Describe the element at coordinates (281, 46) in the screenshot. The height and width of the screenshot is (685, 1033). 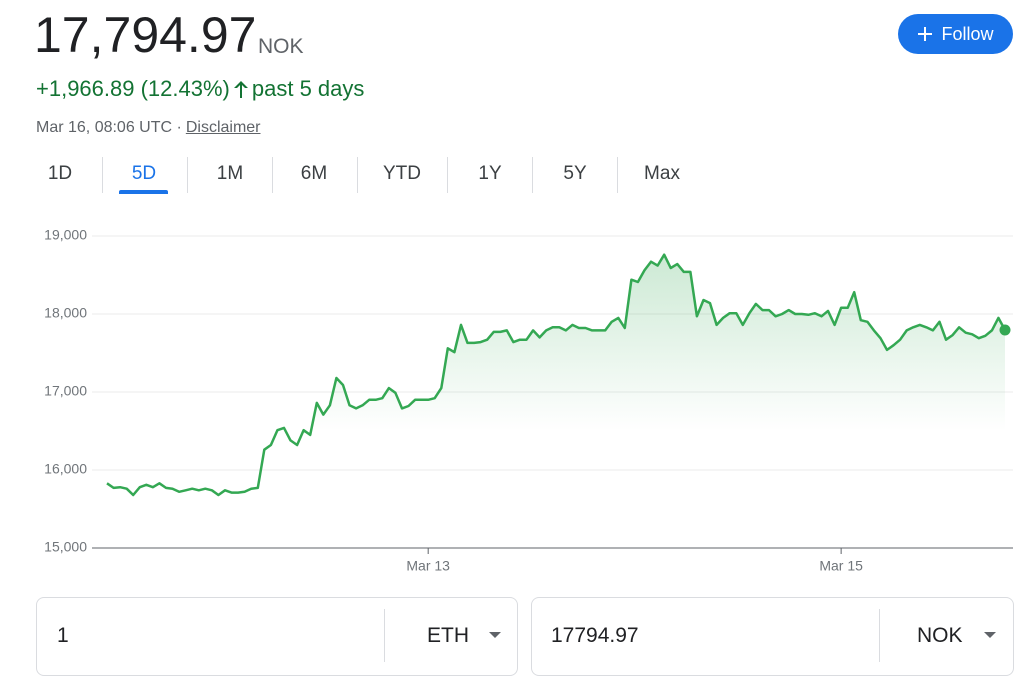
I see `currency: NOK` at that location.